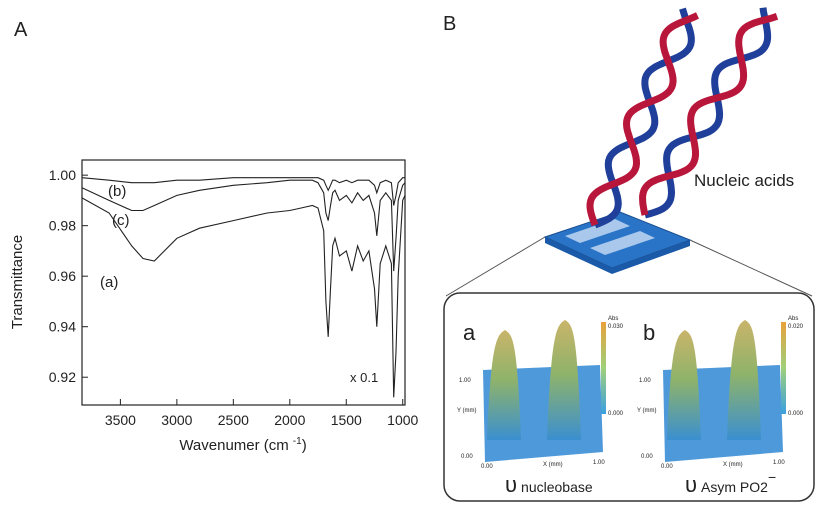 This screenshot has width=817, height=509. Describe the element at coordinates (21, 30) in the screenshot. I see `panel-label: A` at that location.